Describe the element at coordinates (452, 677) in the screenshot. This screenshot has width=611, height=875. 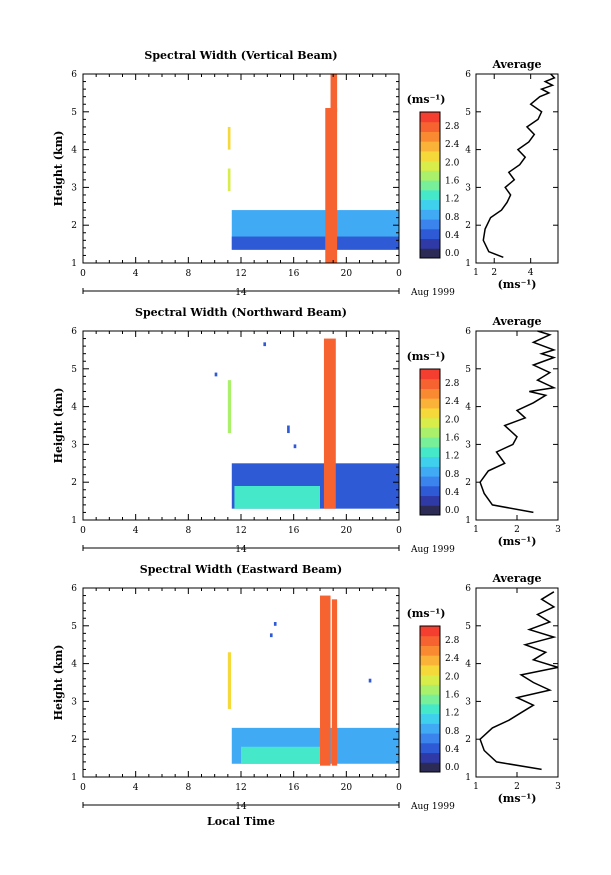
I see `colorbar-tick-label: 2.0` at that location.